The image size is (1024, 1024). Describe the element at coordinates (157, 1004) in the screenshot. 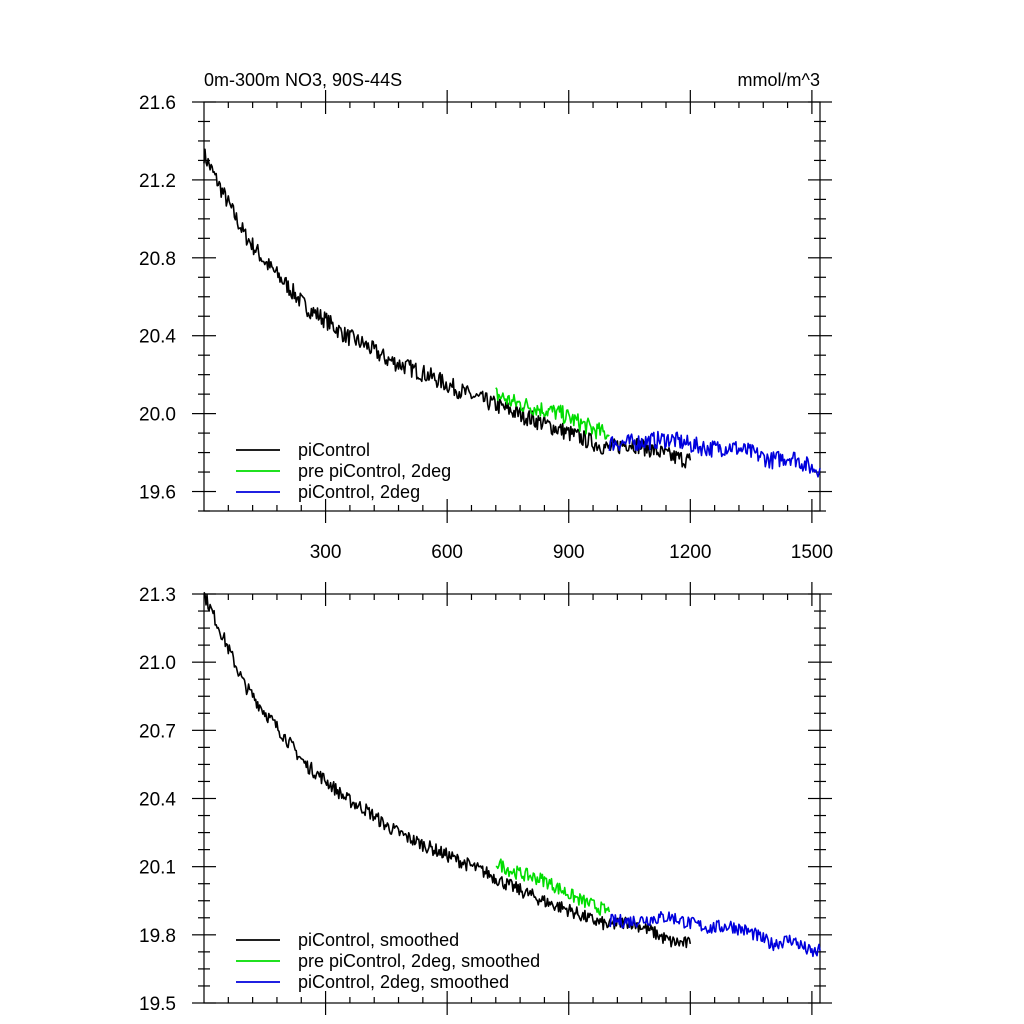

I see `y-tick-label: 19.5` at that location.